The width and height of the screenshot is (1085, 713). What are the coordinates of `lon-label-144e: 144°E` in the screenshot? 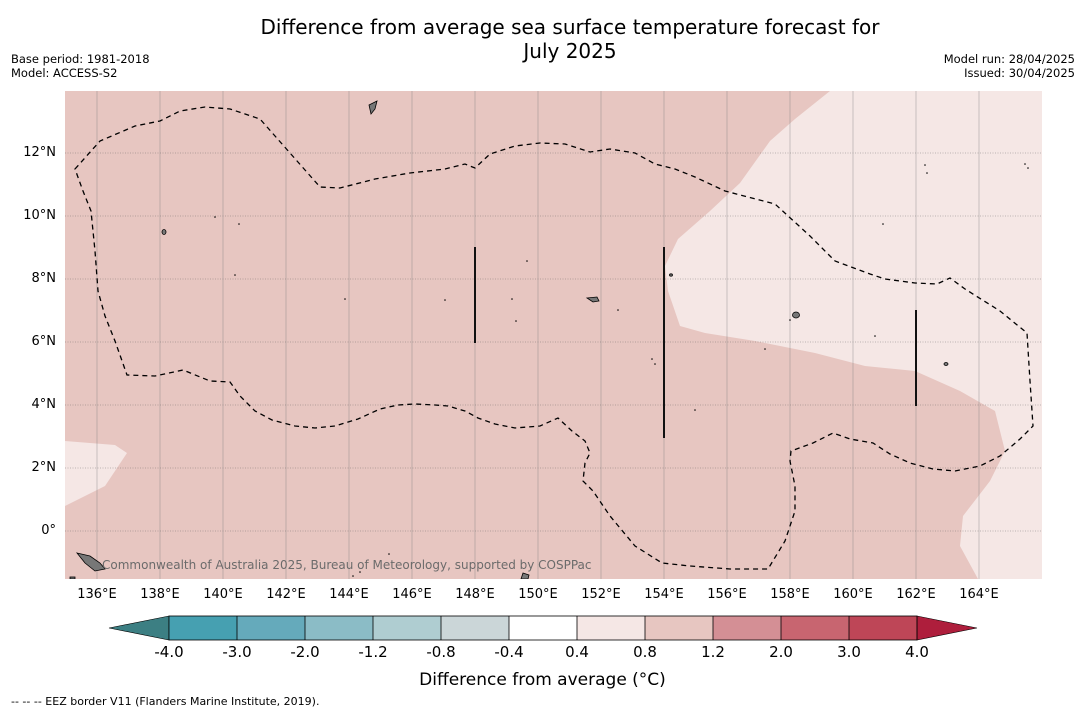 It's located at (349, 594).